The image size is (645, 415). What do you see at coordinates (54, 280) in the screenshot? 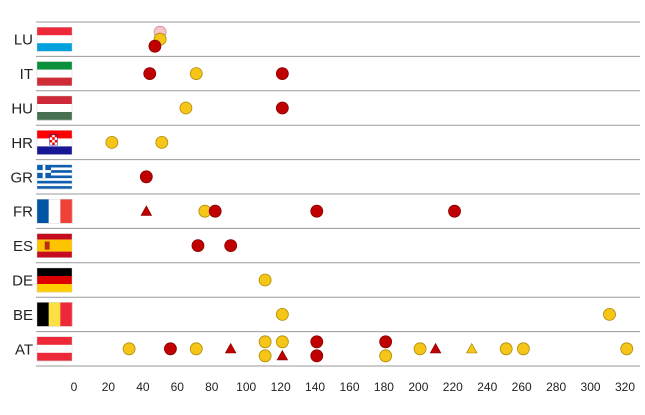
I see `germany-flag-icon` at bounding box center [54, 280].